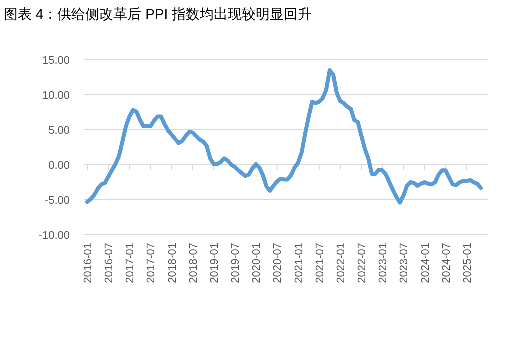 Image resolution: width=522 pixels, height=341 pixels. What do you see at coordinates (468, 263) in the screenshot?
I see `x-tick-label: 2025-01` at bounding box center [468, 263].